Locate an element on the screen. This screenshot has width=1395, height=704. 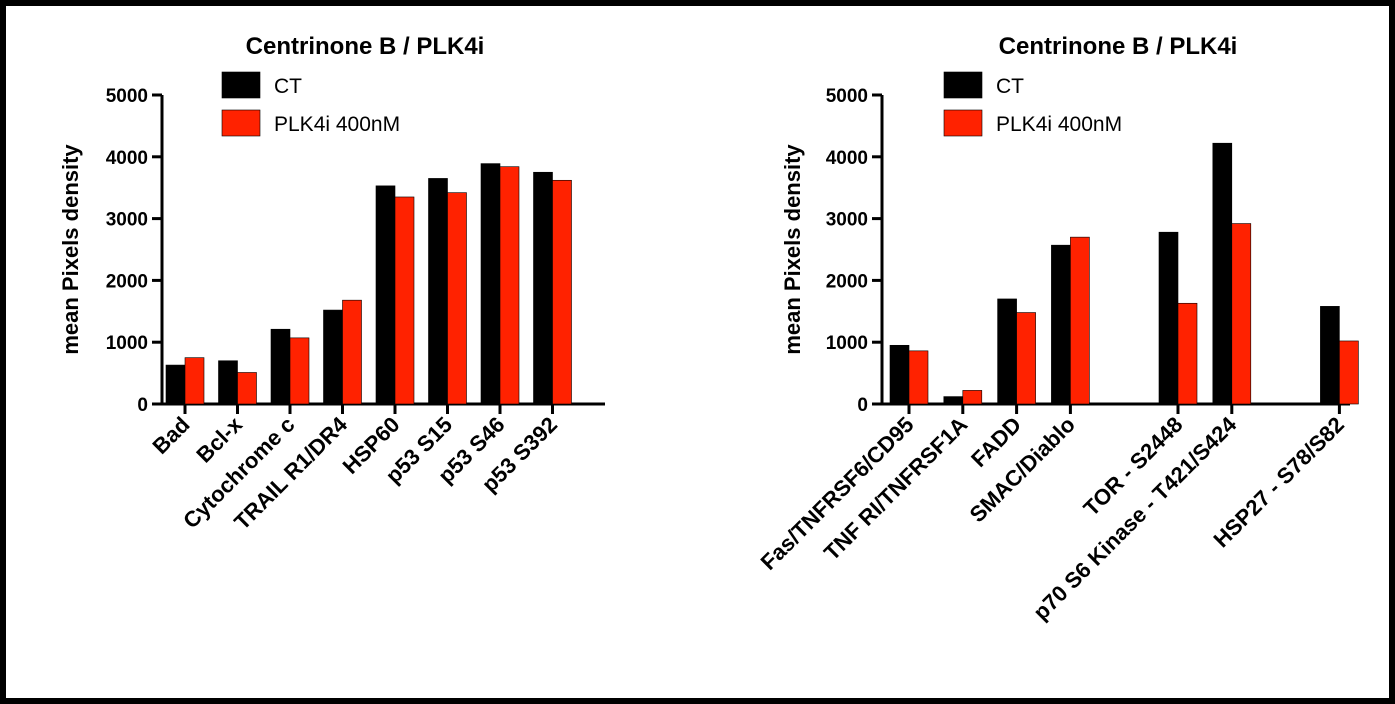
x-category-label: Bad is located at coordinates (170, 435).